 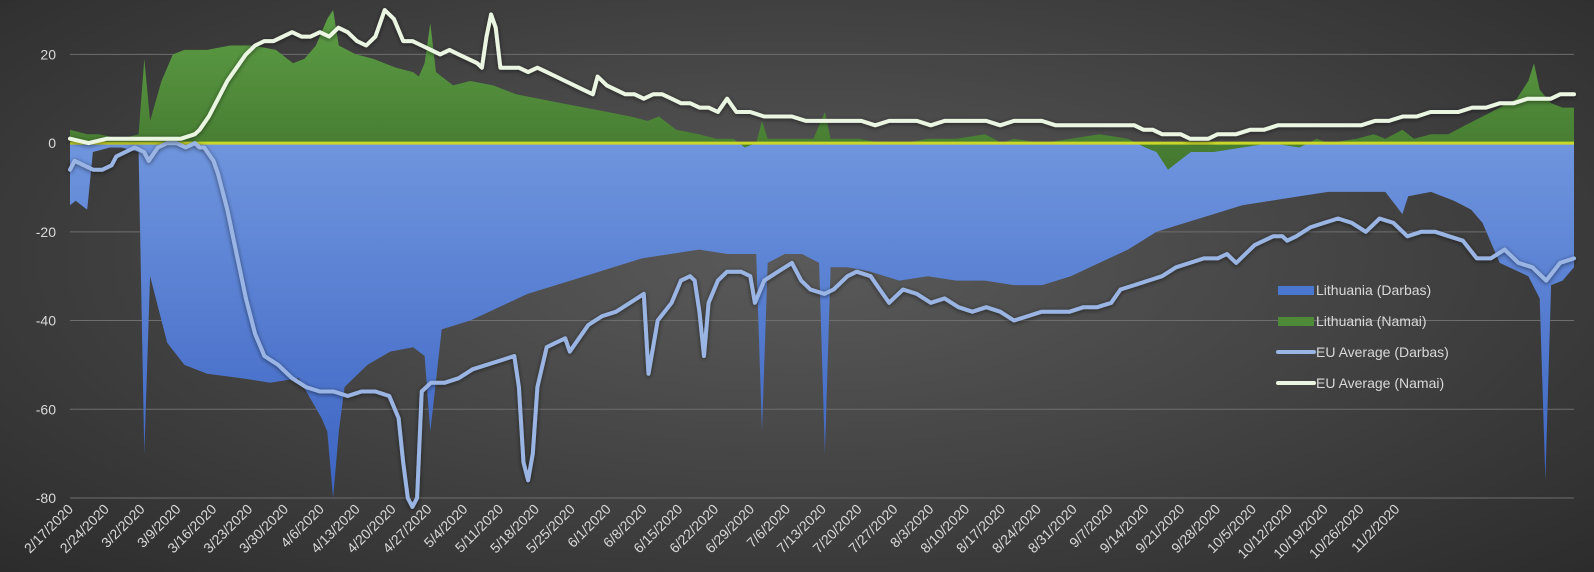 What do you see at coordinates (1382, 352) in the screenshot?
I see `legend-label: EU Average (Darbas)` at bounding box center [1382, 352].